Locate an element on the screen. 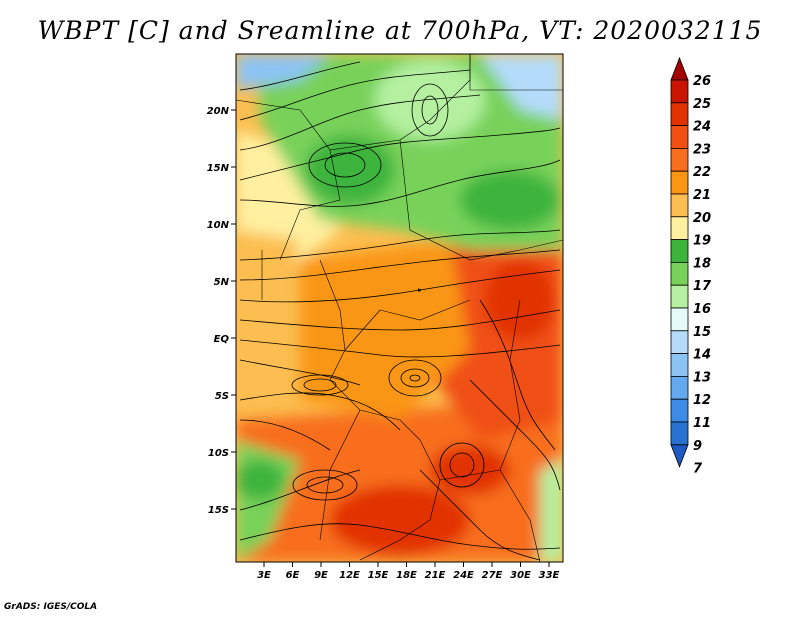 The height and width of the screenshot is (618, 800). lat-tick-label: 5S is located at coordinates (222, 396).